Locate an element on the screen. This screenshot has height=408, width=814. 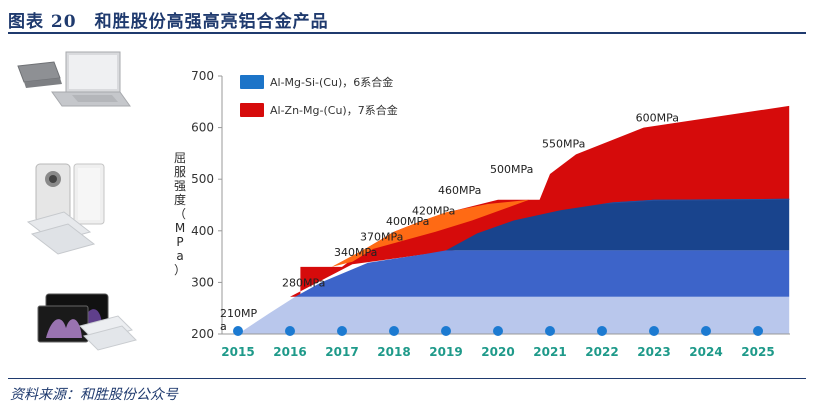
source-footer: 资料来源：和胜股份公众号 is located at coordinates (407, 392).